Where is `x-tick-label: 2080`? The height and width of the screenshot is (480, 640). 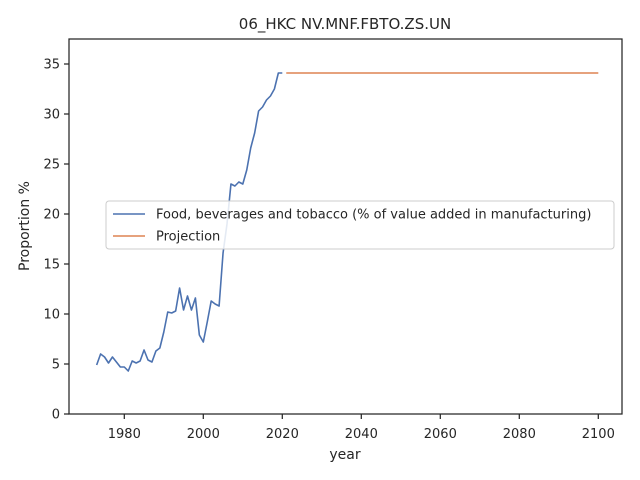 x-tick-label: 2080 is located at coordinates (519, 434).